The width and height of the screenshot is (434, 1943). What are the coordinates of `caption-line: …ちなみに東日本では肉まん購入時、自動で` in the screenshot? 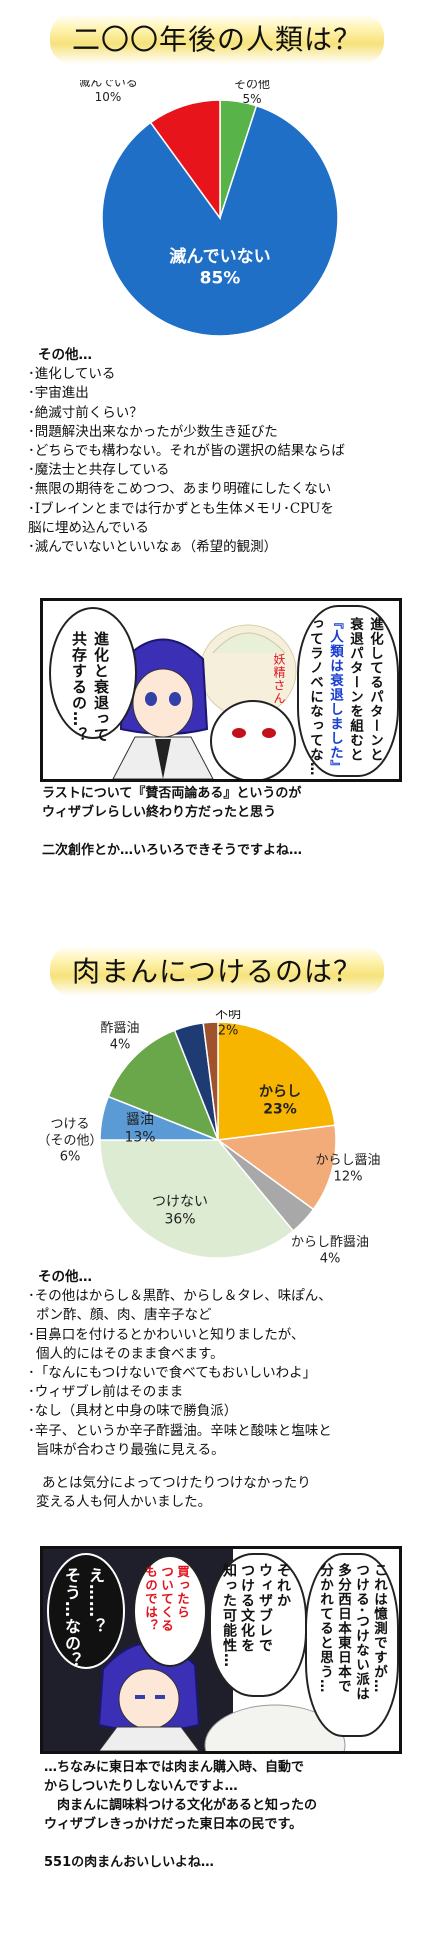 It's located at (174, 1767).